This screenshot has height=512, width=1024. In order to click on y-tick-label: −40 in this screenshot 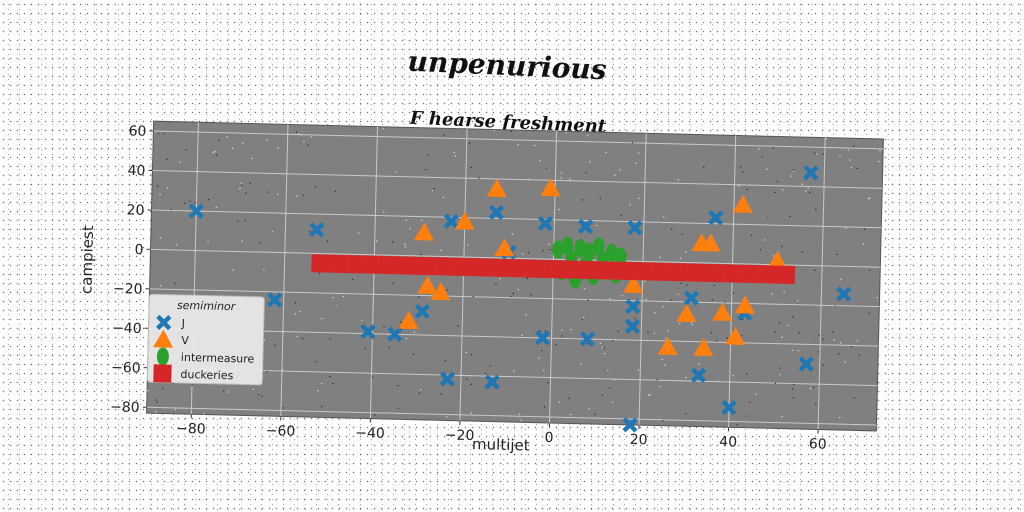, I will do `click(127, 328)`.